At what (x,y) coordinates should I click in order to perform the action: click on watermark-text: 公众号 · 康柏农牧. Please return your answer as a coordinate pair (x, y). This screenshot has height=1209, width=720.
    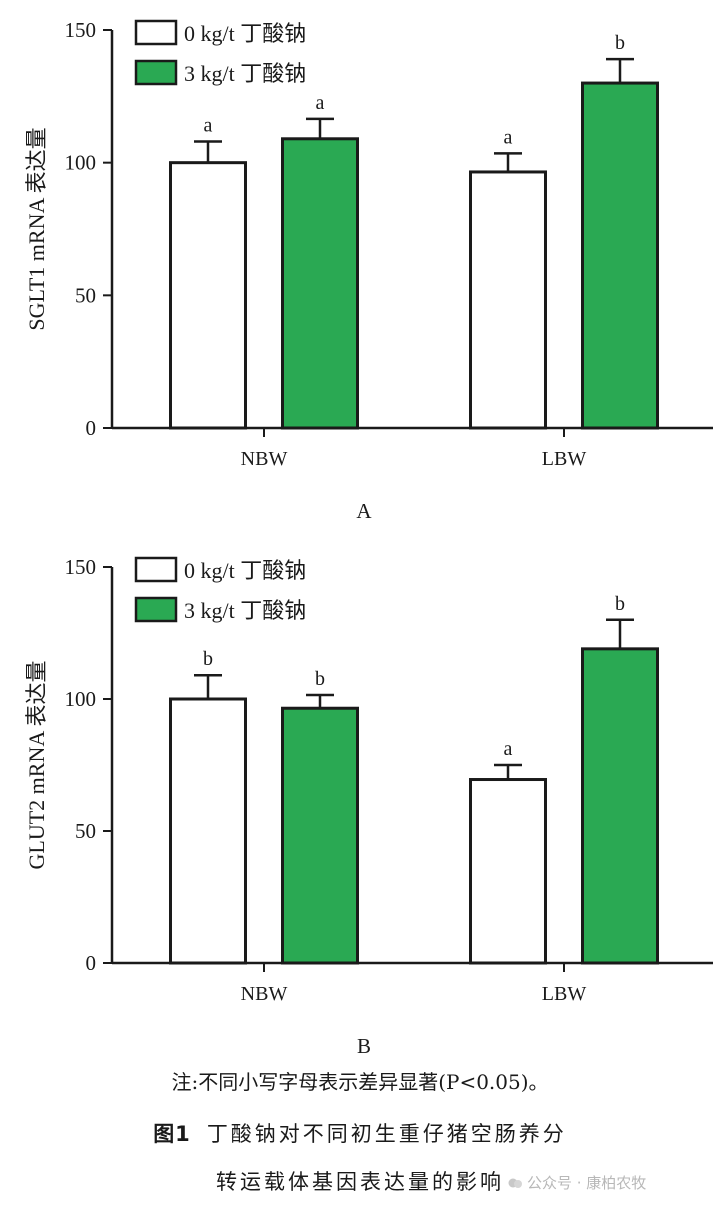
    Looking at the image, I should click on (587, 1183).